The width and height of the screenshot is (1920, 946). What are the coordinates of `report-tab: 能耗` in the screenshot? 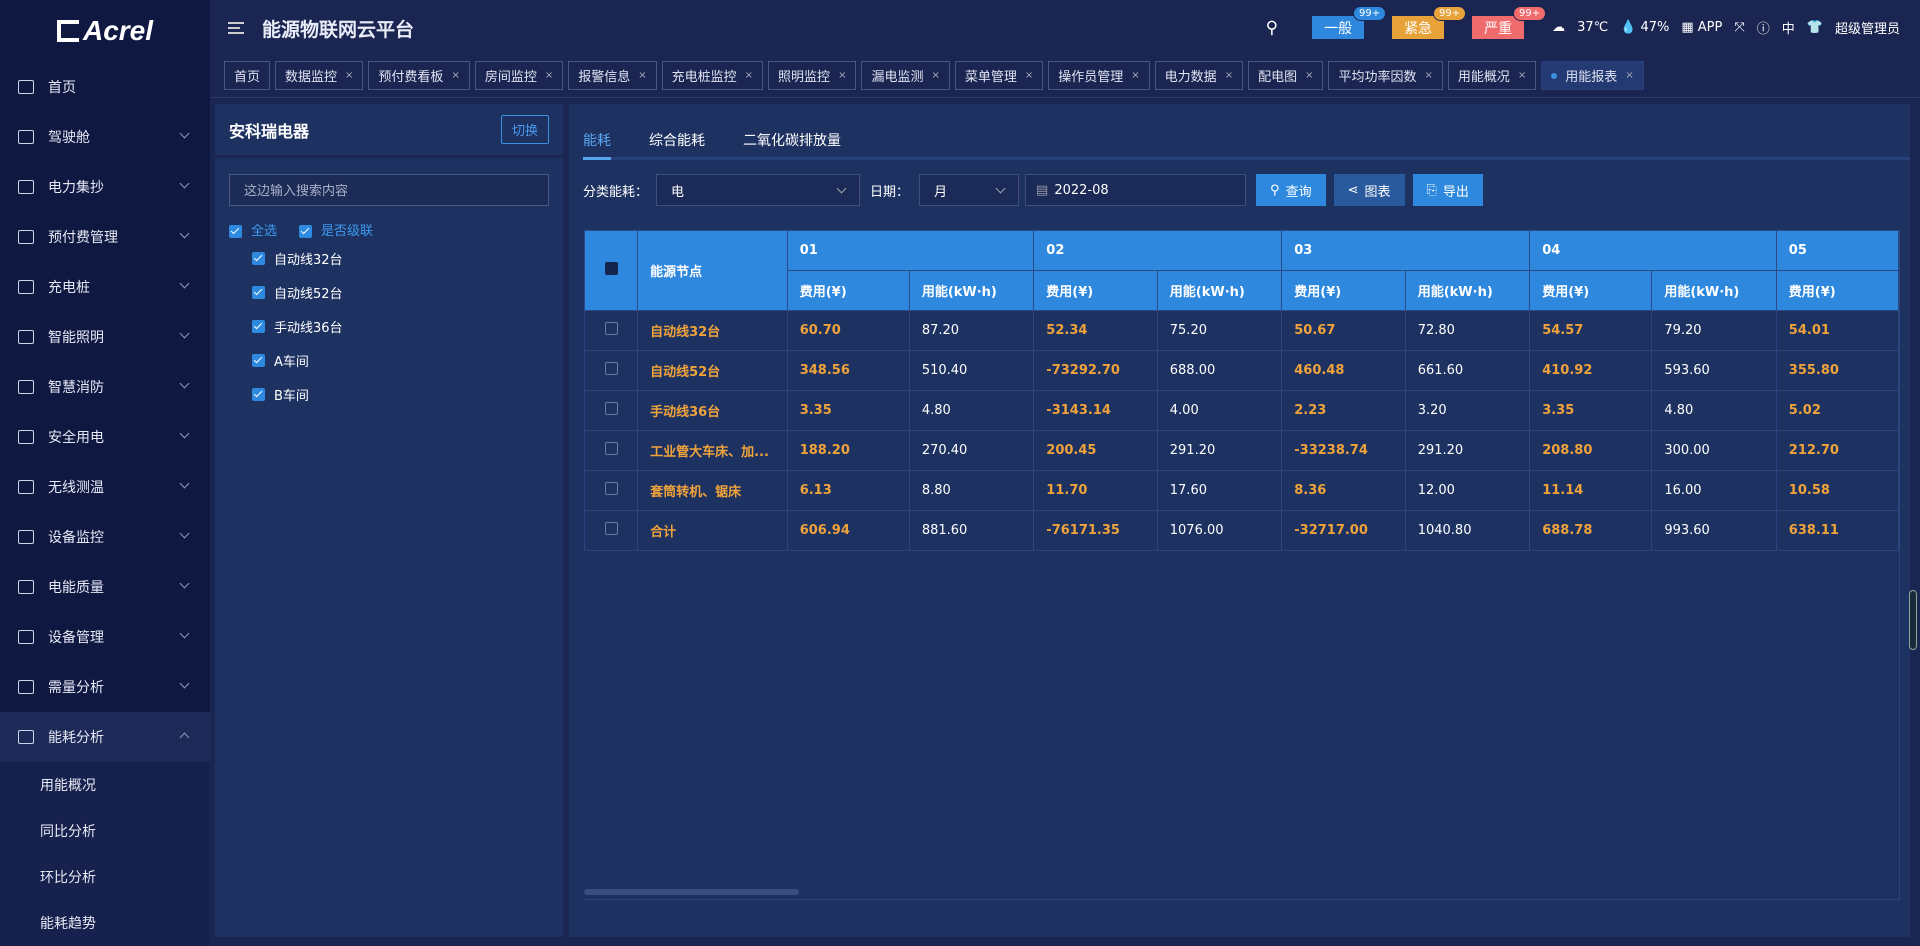 It's located at (597, 141).